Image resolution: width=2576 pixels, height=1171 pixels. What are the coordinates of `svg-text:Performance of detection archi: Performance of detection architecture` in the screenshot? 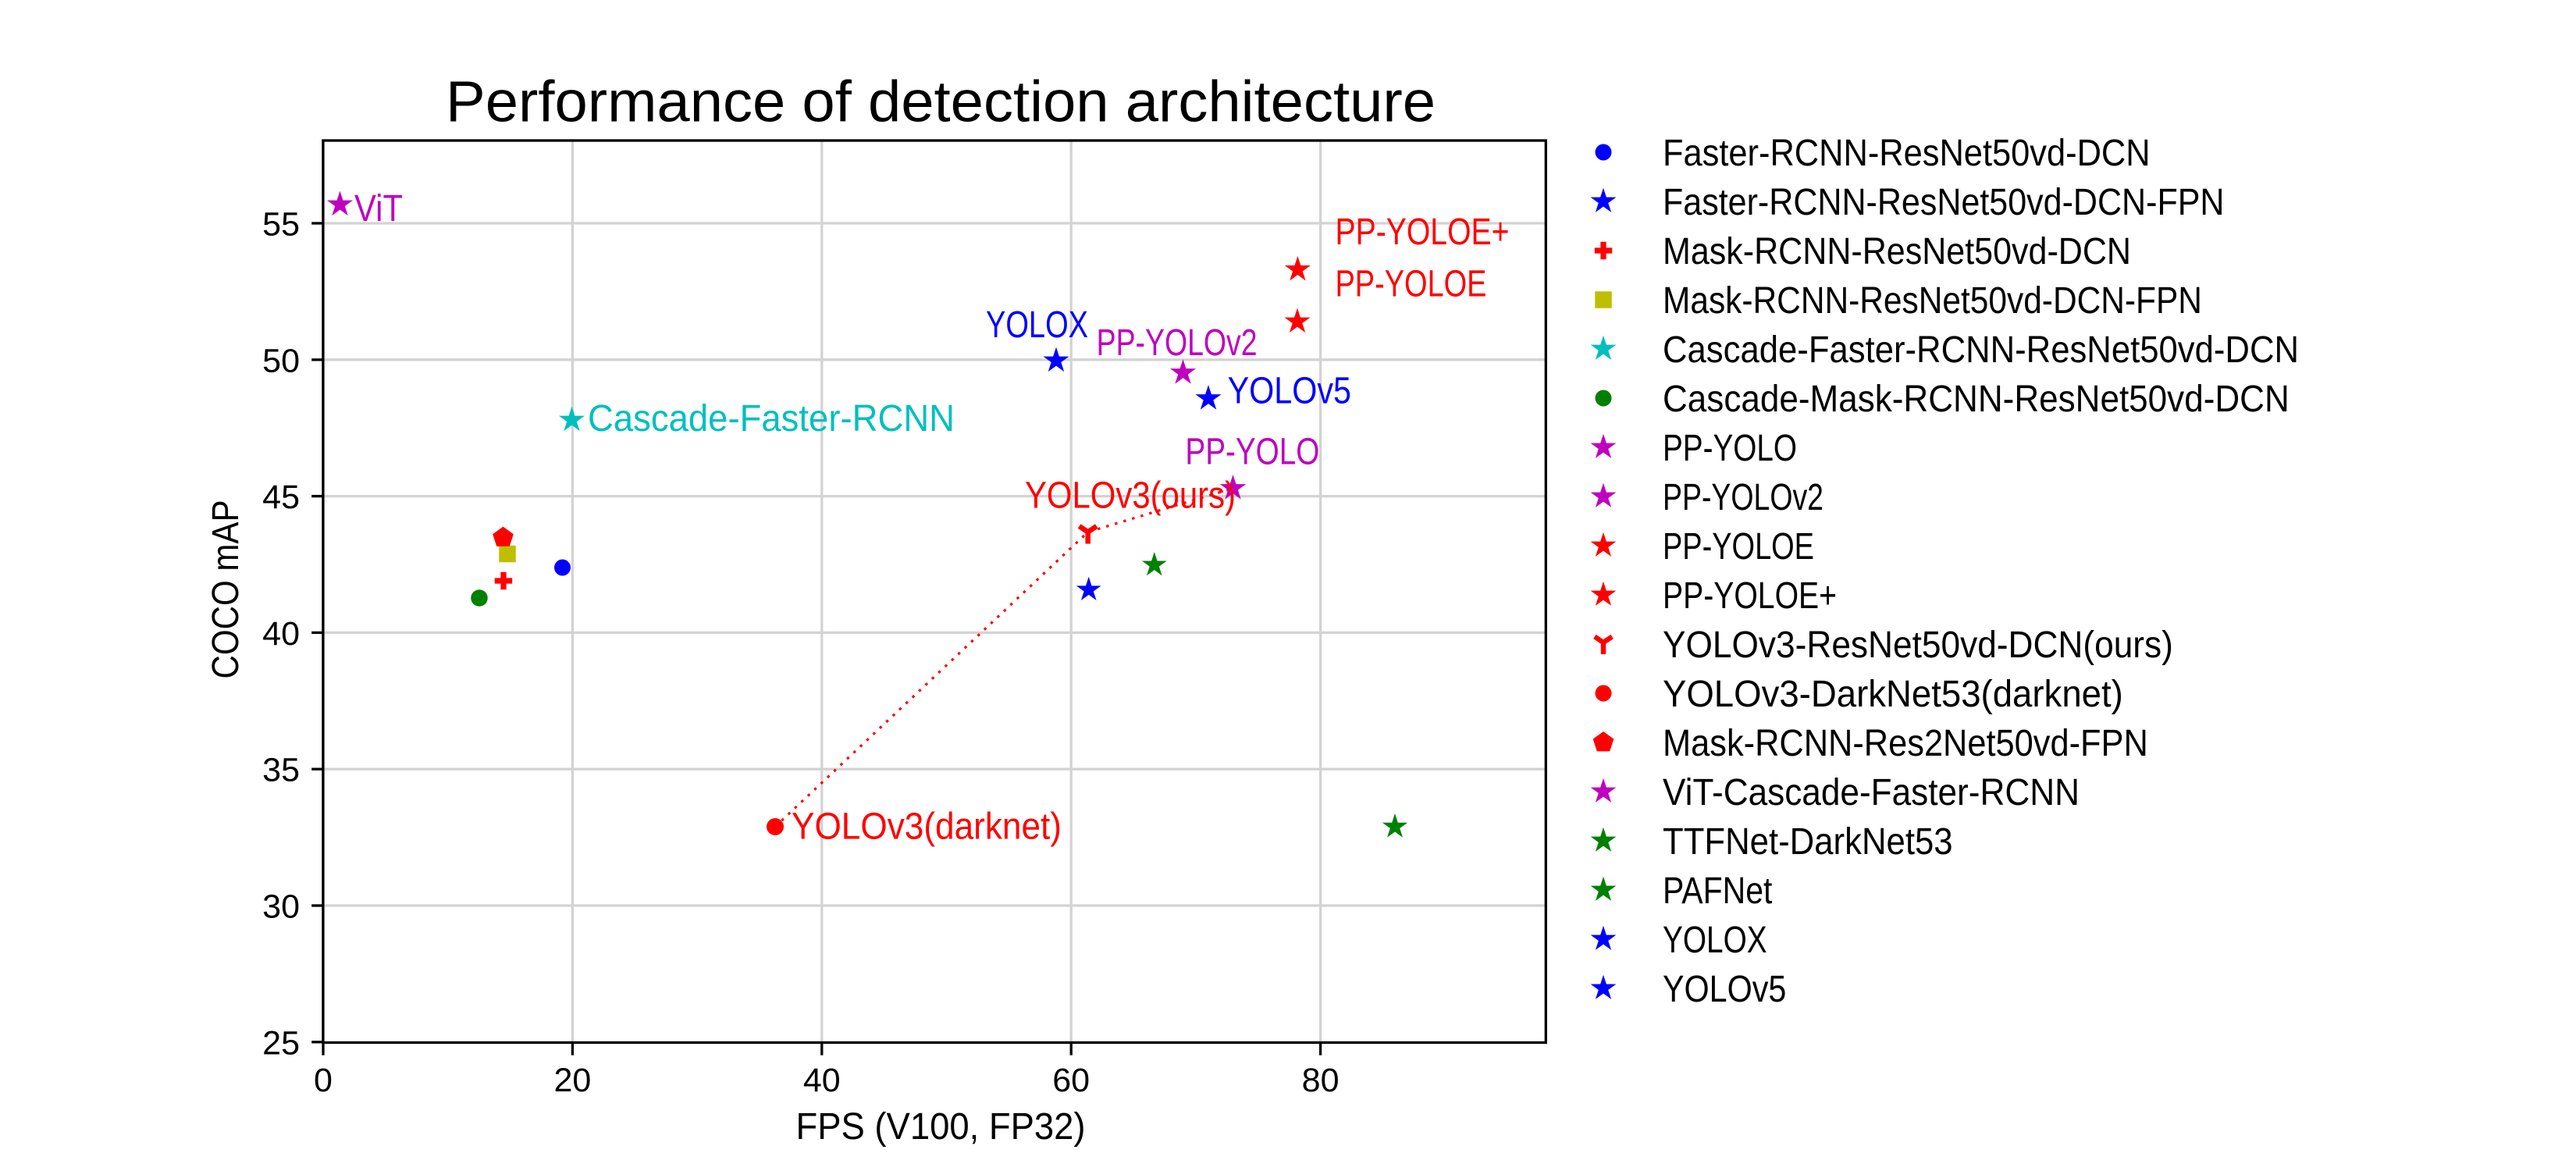 It's located at (941, 102).